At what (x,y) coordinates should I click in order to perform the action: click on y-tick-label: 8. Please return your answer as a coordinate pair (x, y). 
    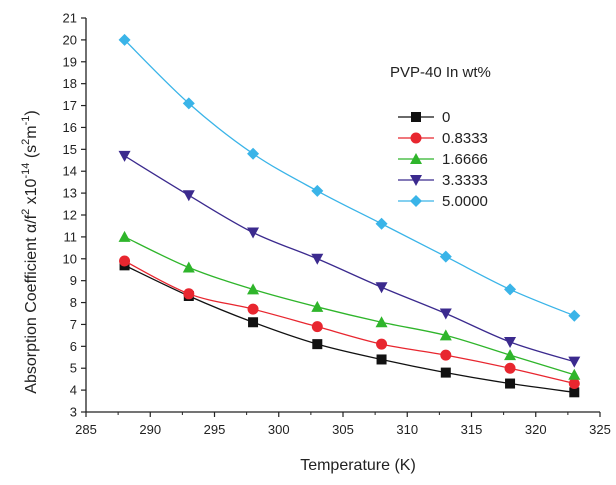
    Looking at the image, I should click on (73, 302).